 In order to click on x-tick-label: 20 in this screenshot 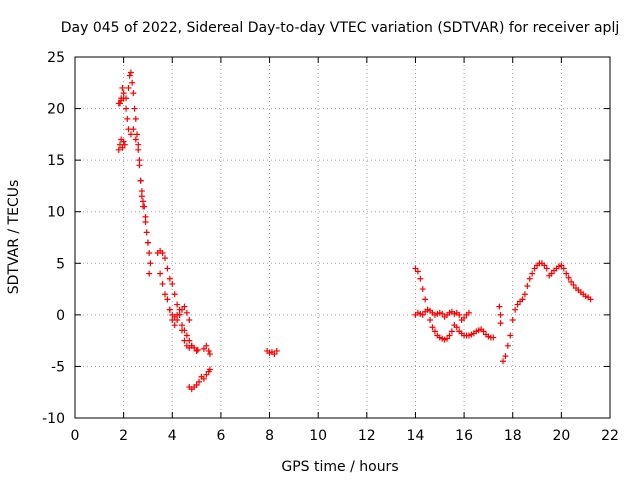, I will do `click(561, 436)`.